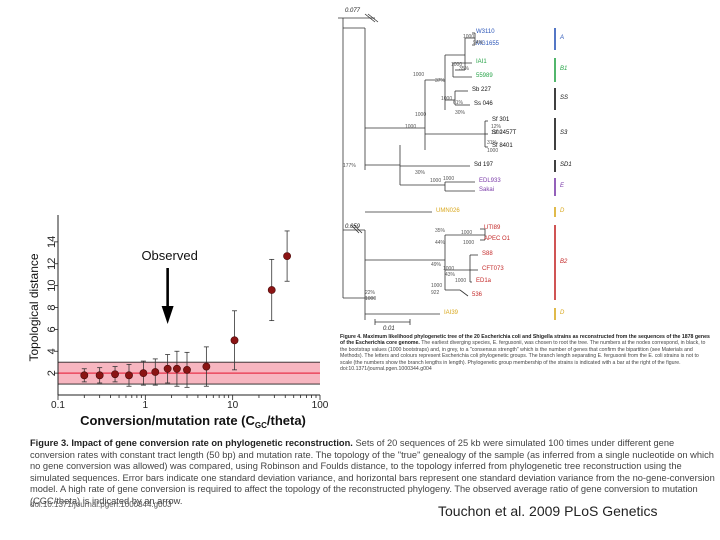 The image size is (720, 540). Describe the element at coordinates (435, 293) in the screenshot. I see `bootstrap-value: 922` at that location.